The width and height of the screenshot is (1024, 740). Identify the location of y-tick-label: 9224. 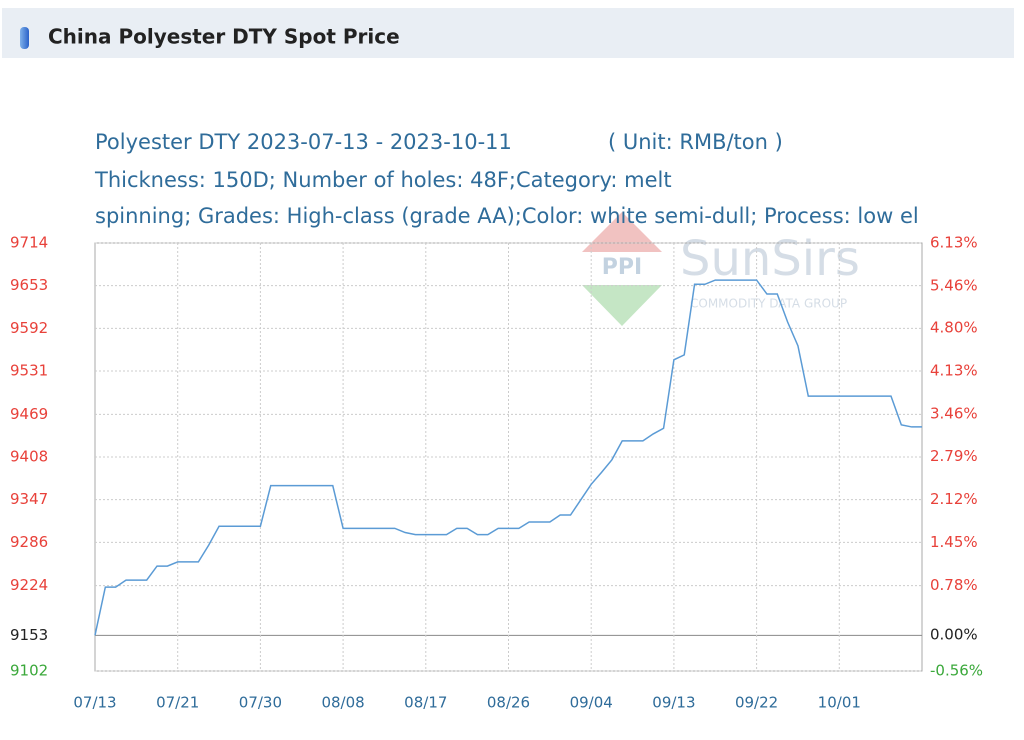
(29, 585).